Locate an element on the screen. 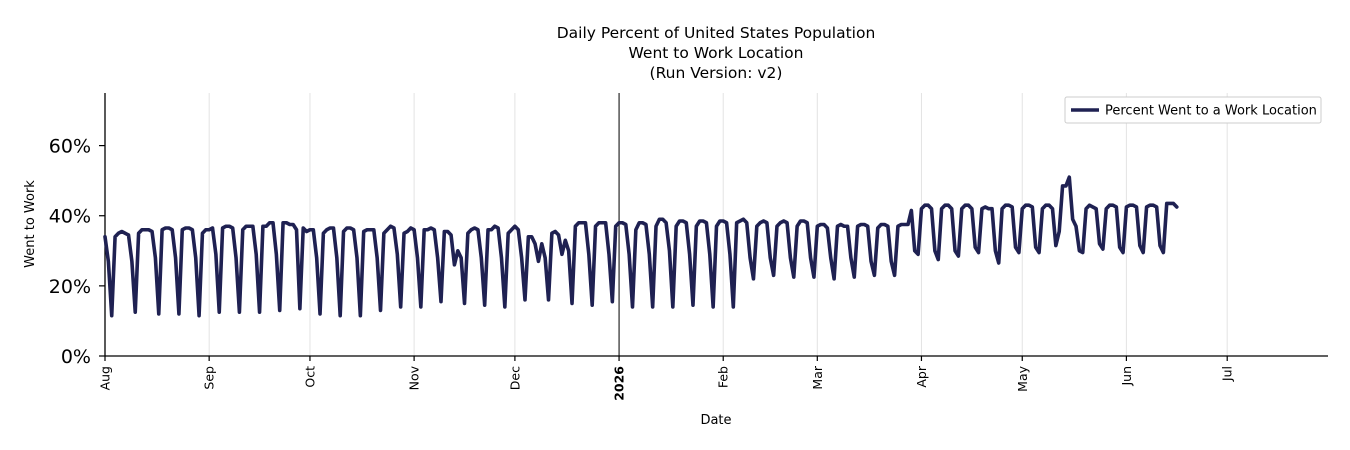 This screenshot has height=450, width=1350. x-tick-label-jul: Jul is located at coordinates (1227, 374).